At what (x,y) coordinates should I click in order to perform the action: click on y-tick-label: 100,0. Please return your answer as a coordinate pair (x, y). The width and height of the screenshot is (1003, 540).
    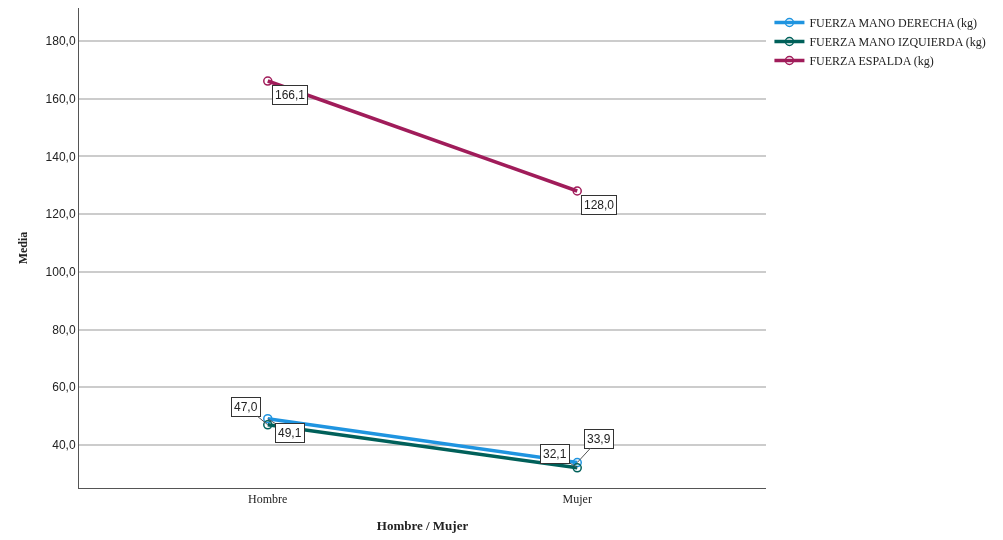
    Looking at the image, I should click on (60, 272).